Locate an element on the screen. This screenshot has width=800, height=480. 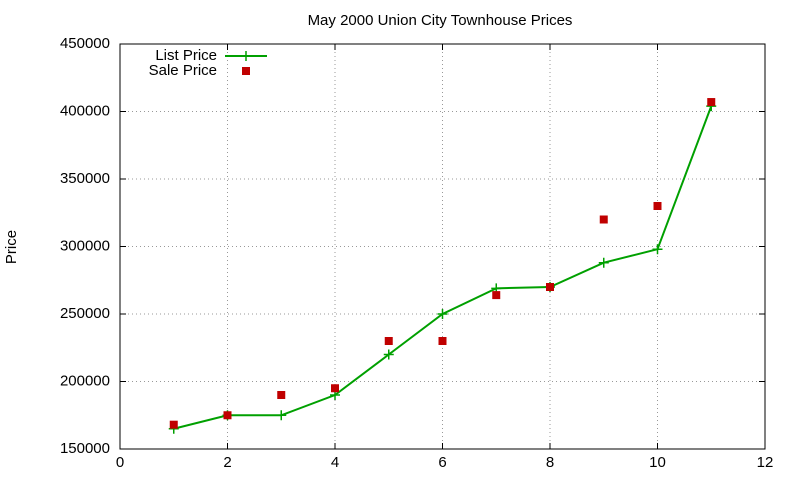
y-tick-label: 400000 is located at coordinates (85, 110).